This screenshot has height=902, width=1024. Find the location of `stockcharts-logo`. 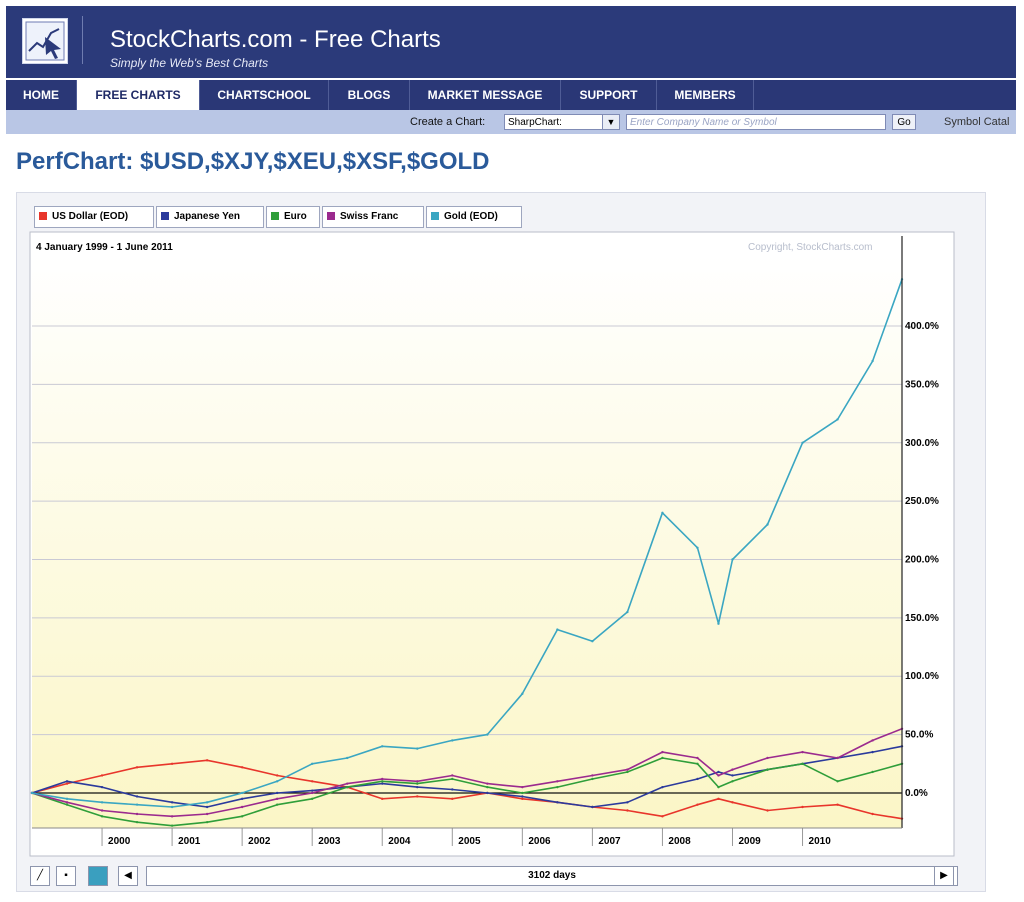

stockcharts-logo is located at coordinates (45, 41).